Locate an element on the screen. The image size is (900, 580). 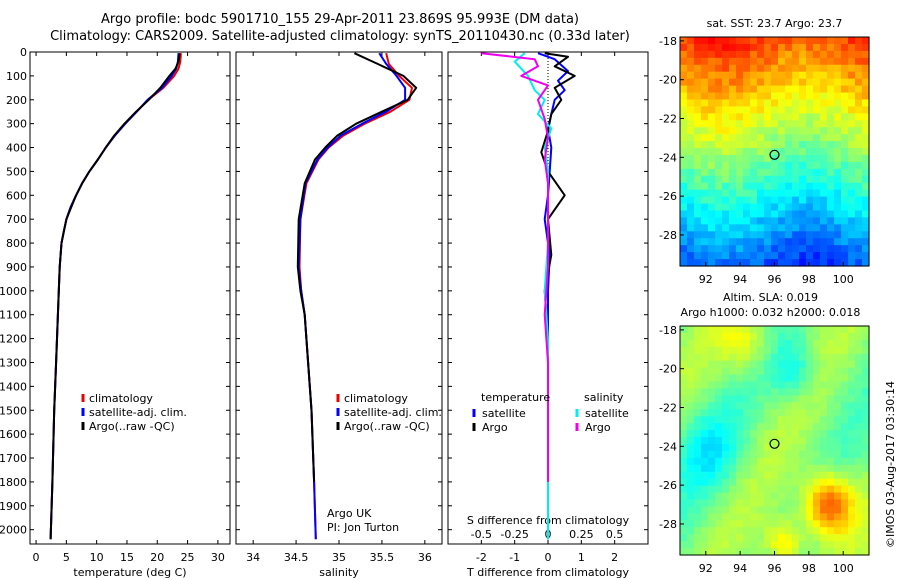
y-tick-label: -18 is located at coordinates (668, 41).